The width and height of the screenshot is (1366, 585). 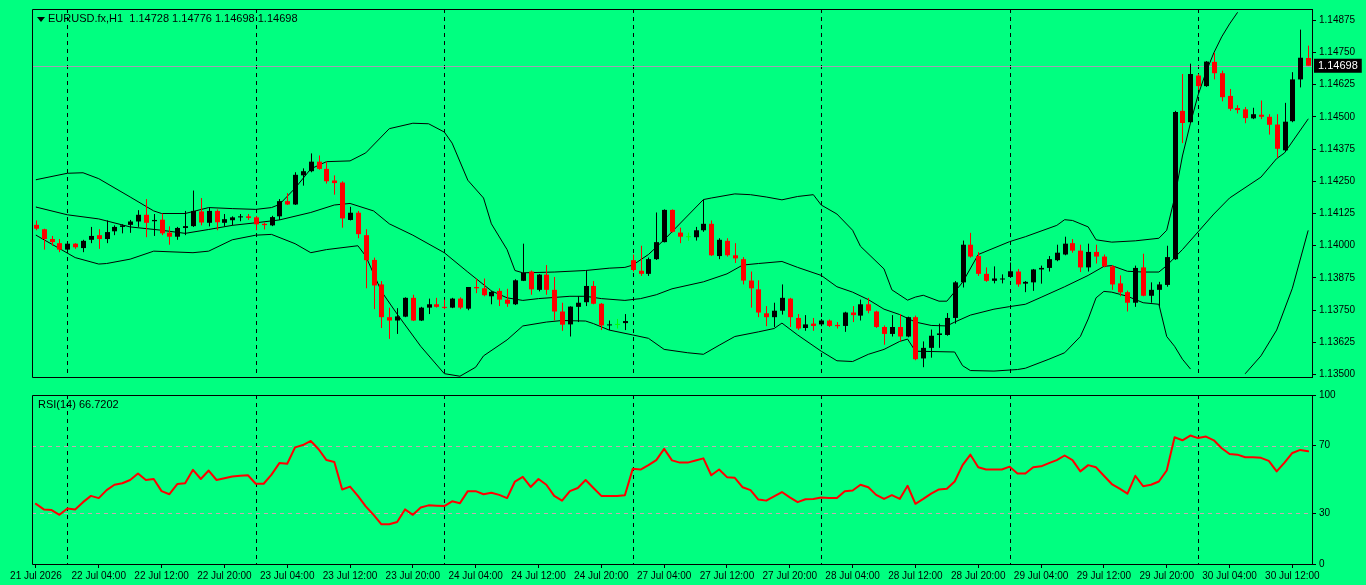 What do you see at coordinates (1337, 277) in the screenshot?
I see `y-tick-label: 1.13875` at bounding box center [1337, 277].